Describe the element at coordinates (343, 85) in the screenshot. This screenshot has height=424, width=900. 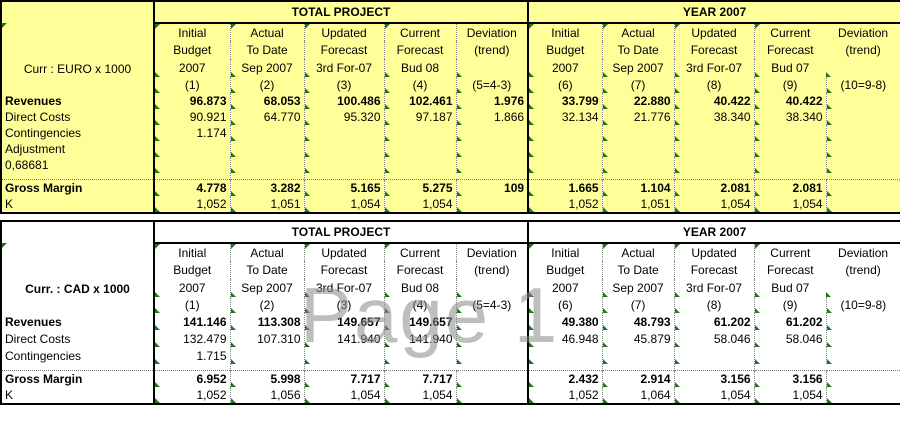
I see `column-number: (3)` at that location.